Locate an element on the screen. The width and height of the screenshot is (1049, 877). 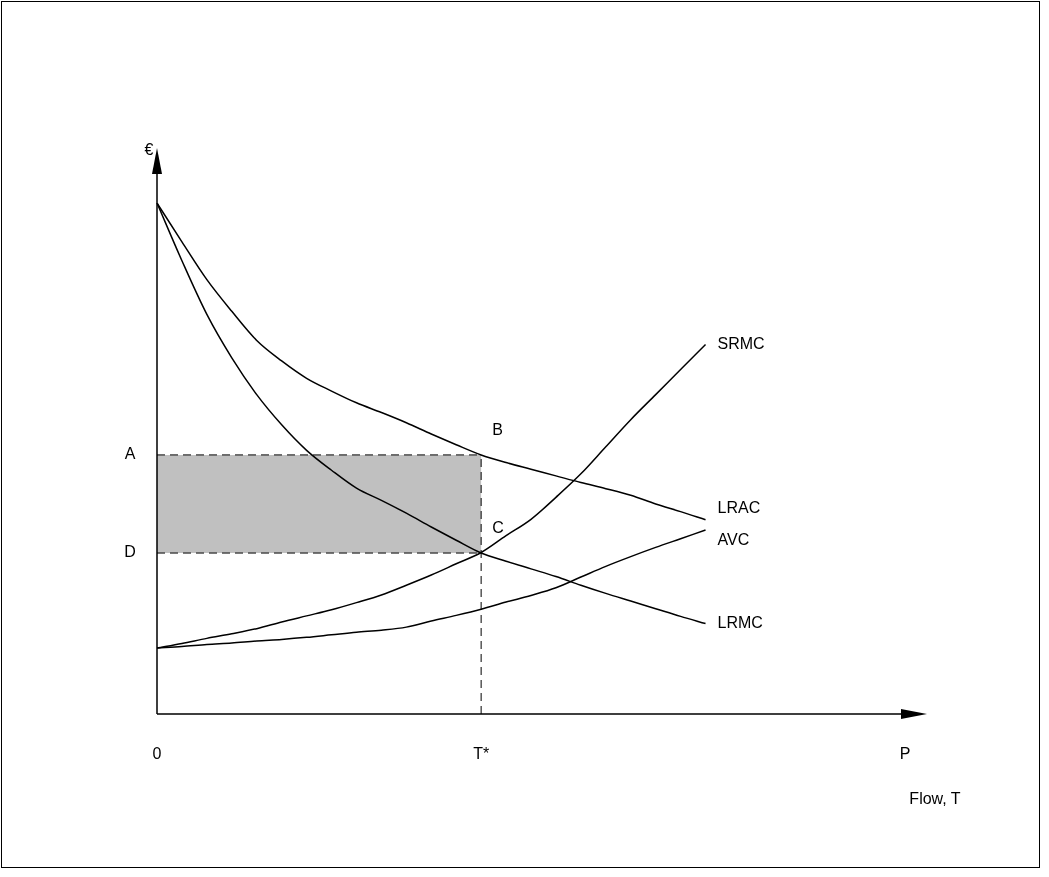
annotation: B is located at coordinates (497, 430).